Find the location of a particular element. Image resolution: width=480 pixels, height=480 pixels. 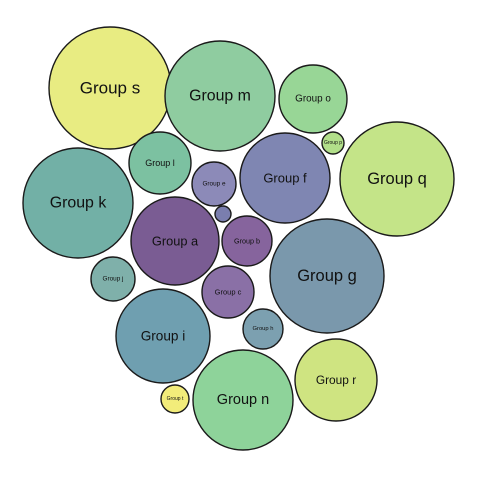

bubble-label-group-t: Group t is located at coordinates (175, 399).